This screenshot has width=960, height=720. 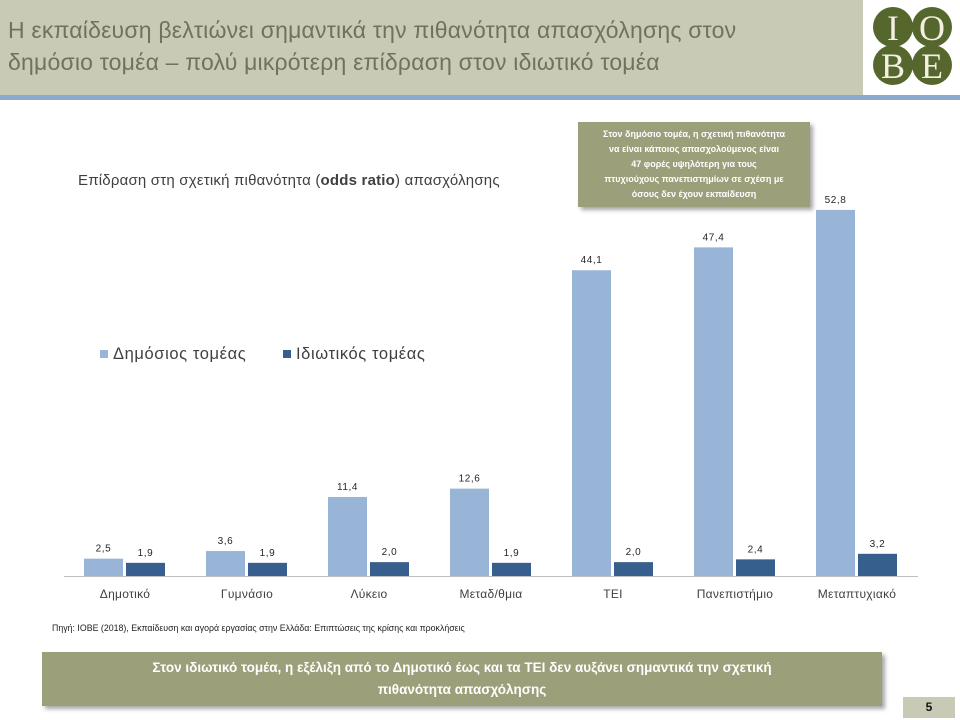 I want to click on public-sector-data-label: 12,6, so click(x=470, y=479).